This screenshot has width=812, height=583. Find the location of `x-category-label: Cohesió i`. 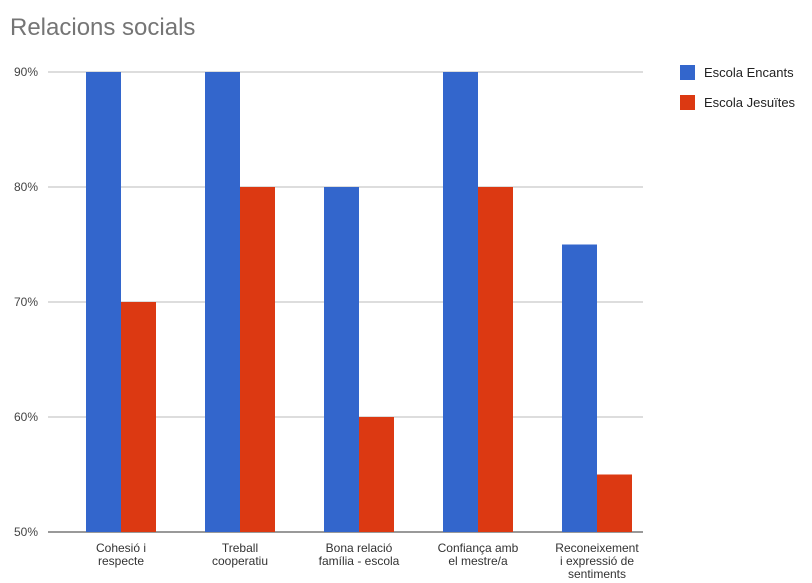

x-category-label: Cohesió i is located at coordinates (121, 548).